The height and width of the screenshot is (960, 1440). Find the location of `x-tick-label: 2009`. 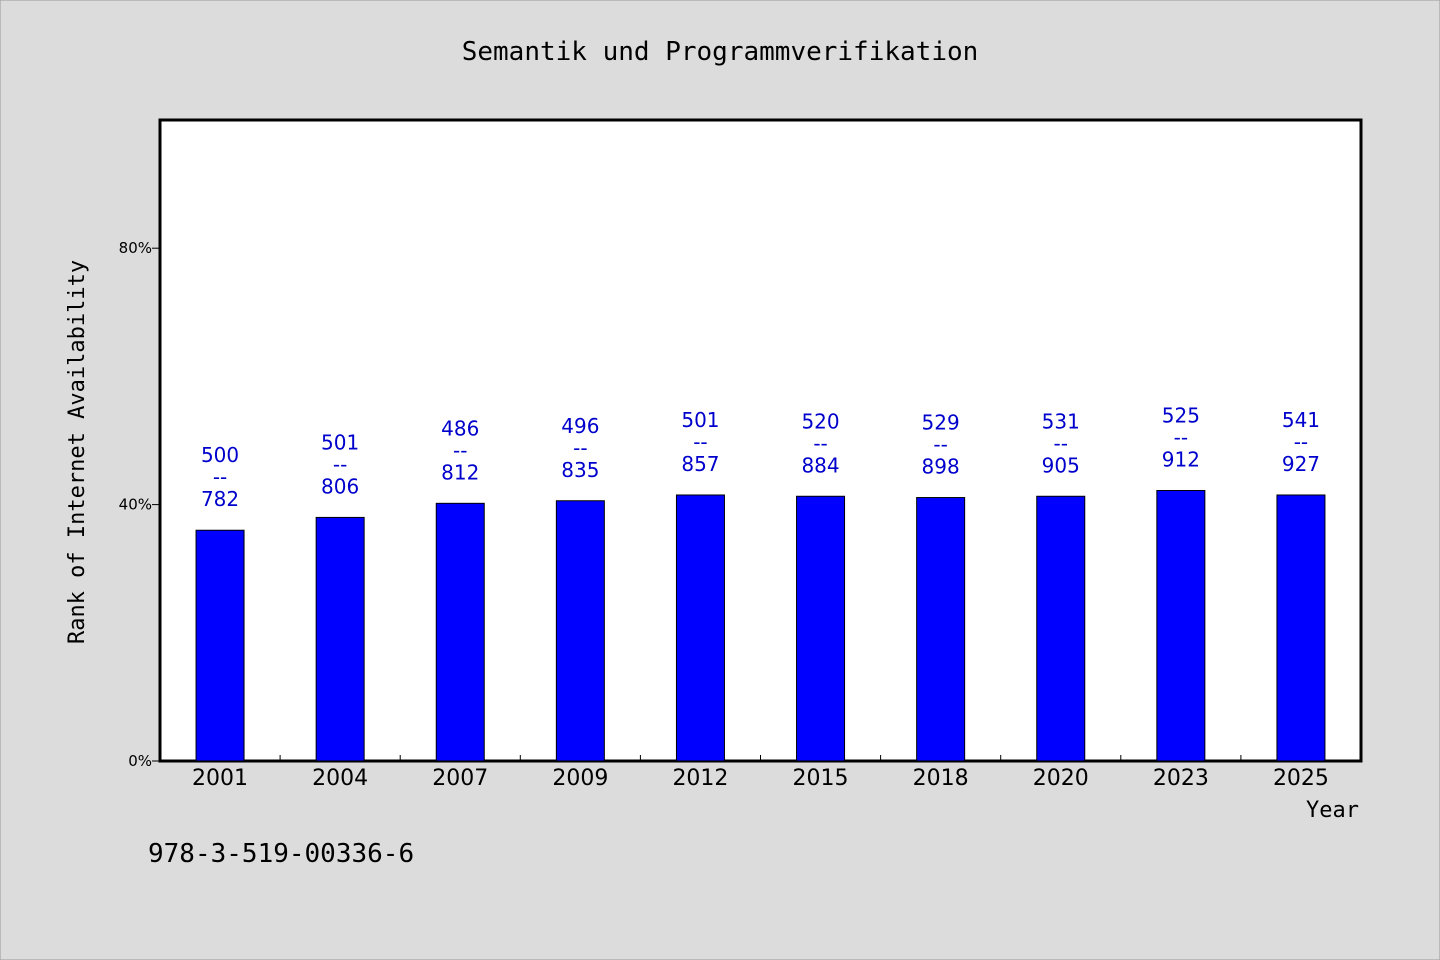

x-tick-label: 2009 is located at coordinates (580, 778).